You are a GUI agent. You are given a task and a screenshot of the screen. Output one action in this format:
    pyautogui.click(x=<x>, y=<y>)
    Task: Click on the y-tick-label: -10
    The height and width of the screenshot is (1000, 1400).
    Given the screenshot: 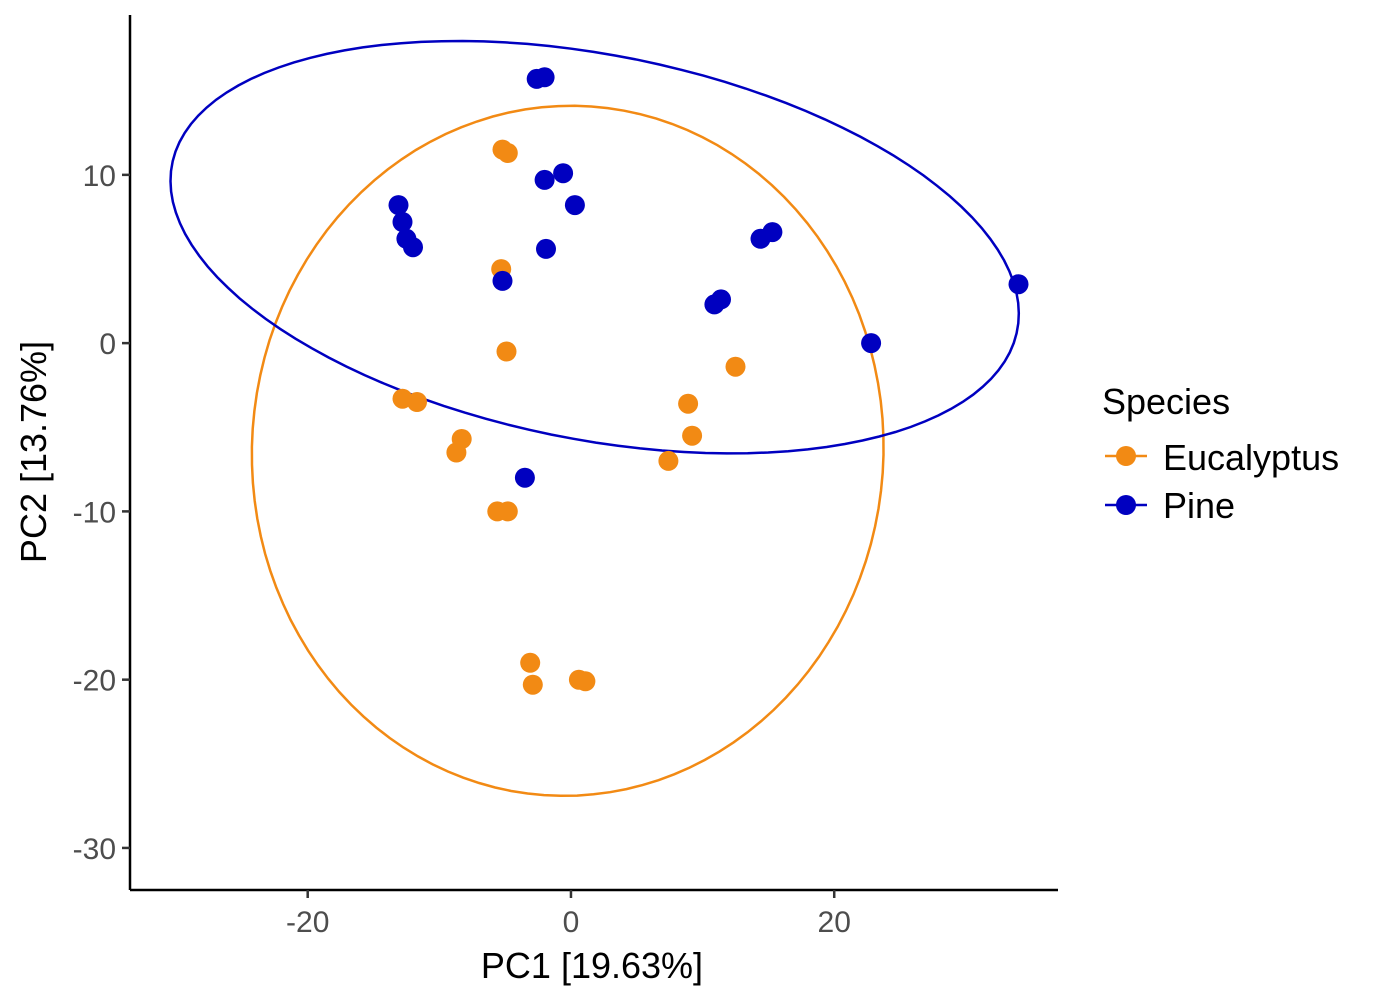 What is the action you would take?
    pyautogui.click(x=94, y=512)
    